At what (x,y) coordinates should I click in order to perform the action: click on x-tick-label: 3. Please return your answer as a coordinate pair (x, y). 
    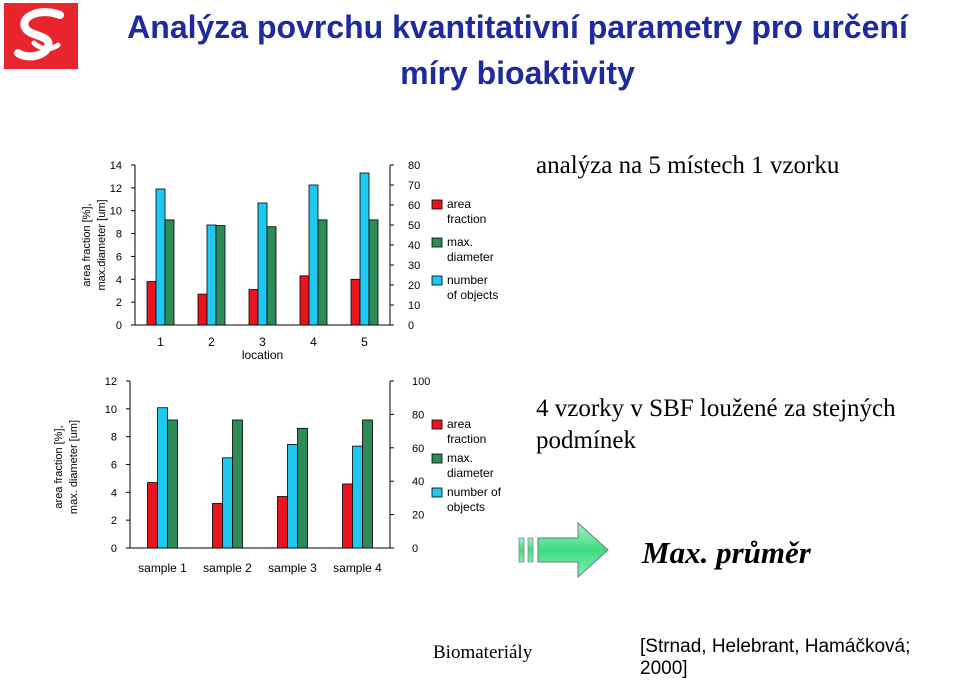
    Looking at the image, I should click on (262, 342).